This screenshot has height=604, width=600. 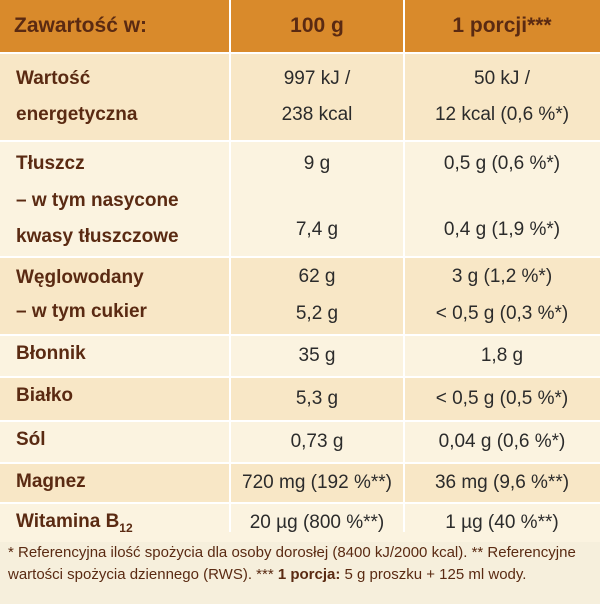 I want to click on value-line1: 50 kJ /, so click(x=502, y=78).